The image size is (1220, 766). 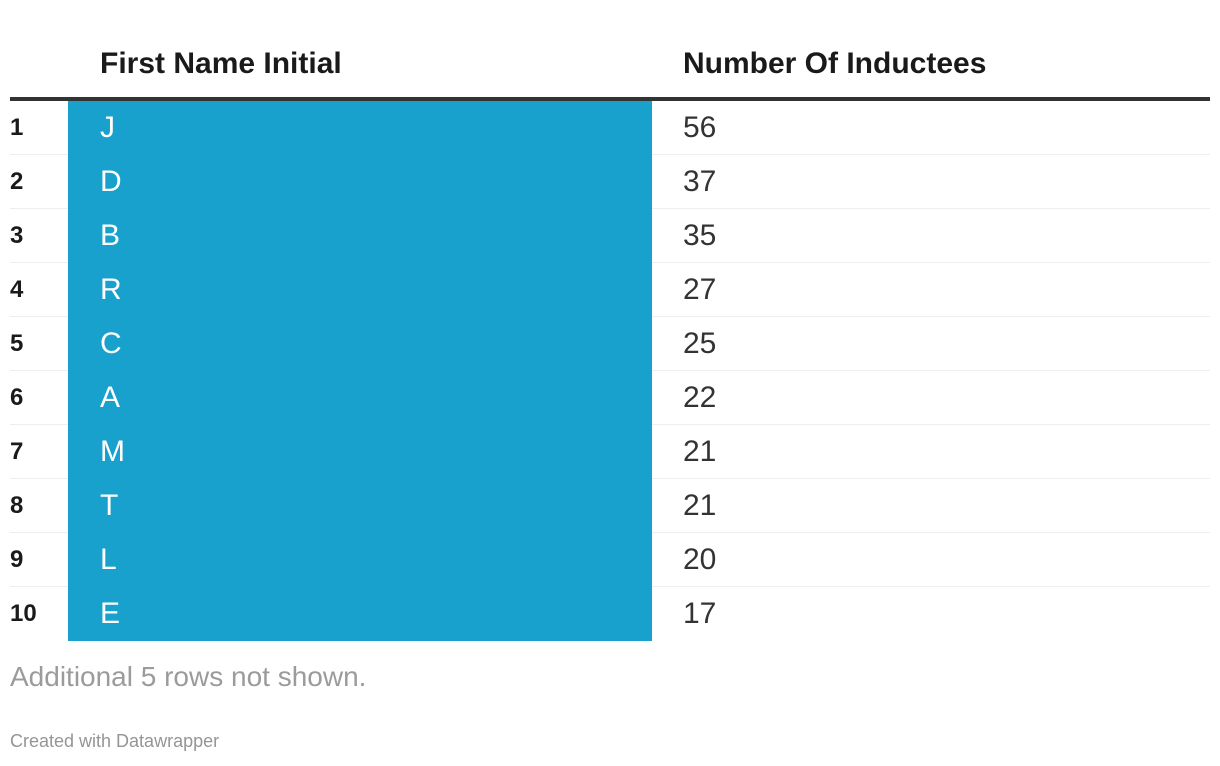 I want to click on table-row: 5 C 25, so click(x=610, y=344).